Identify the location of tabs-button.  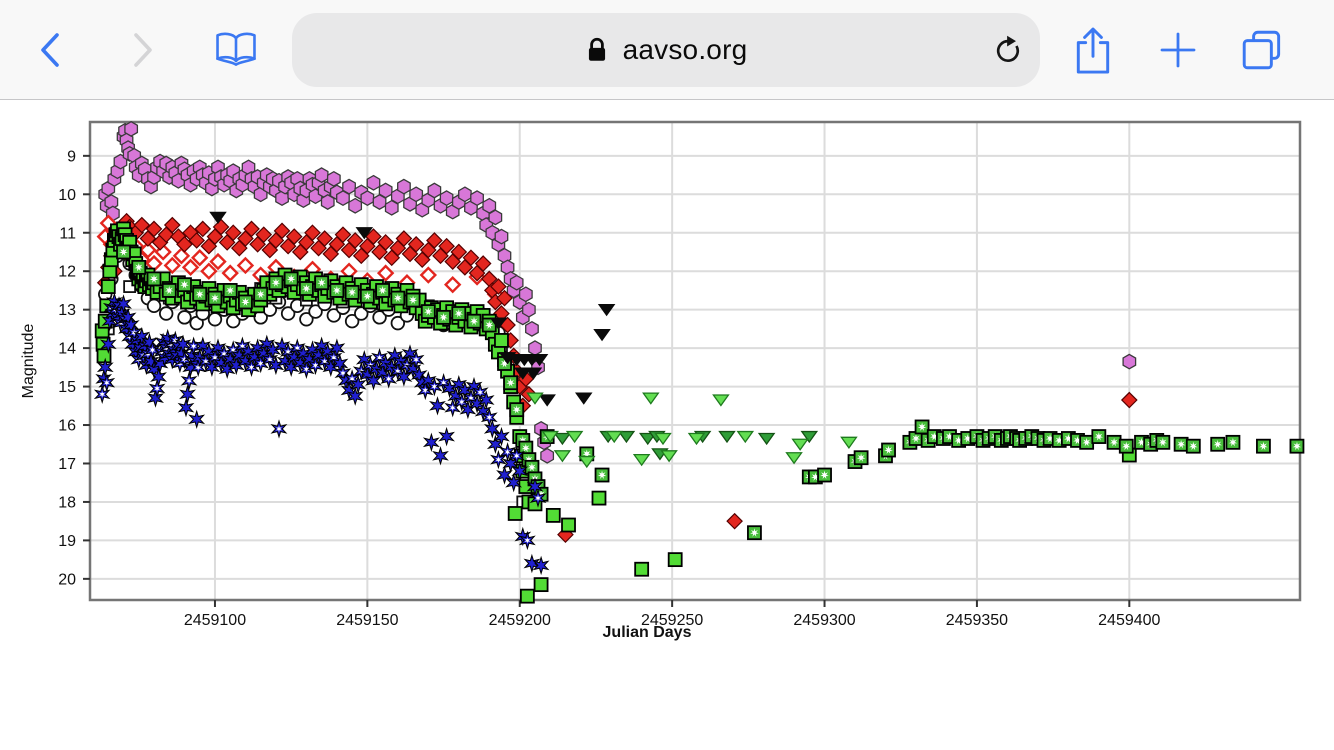
(1263, 50).